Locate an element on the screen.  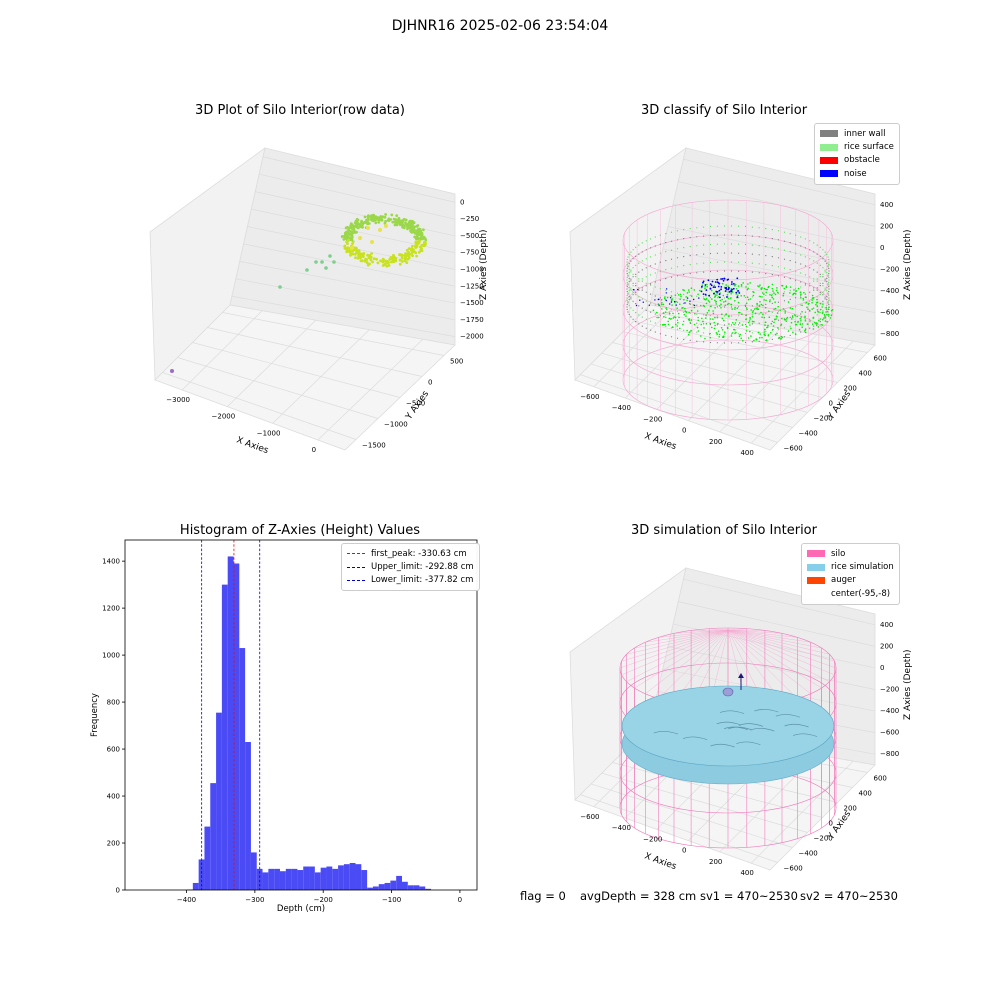
histogram-x-ticks: −400 −300 −200 −100 0 is located at coordinates (319, 897).